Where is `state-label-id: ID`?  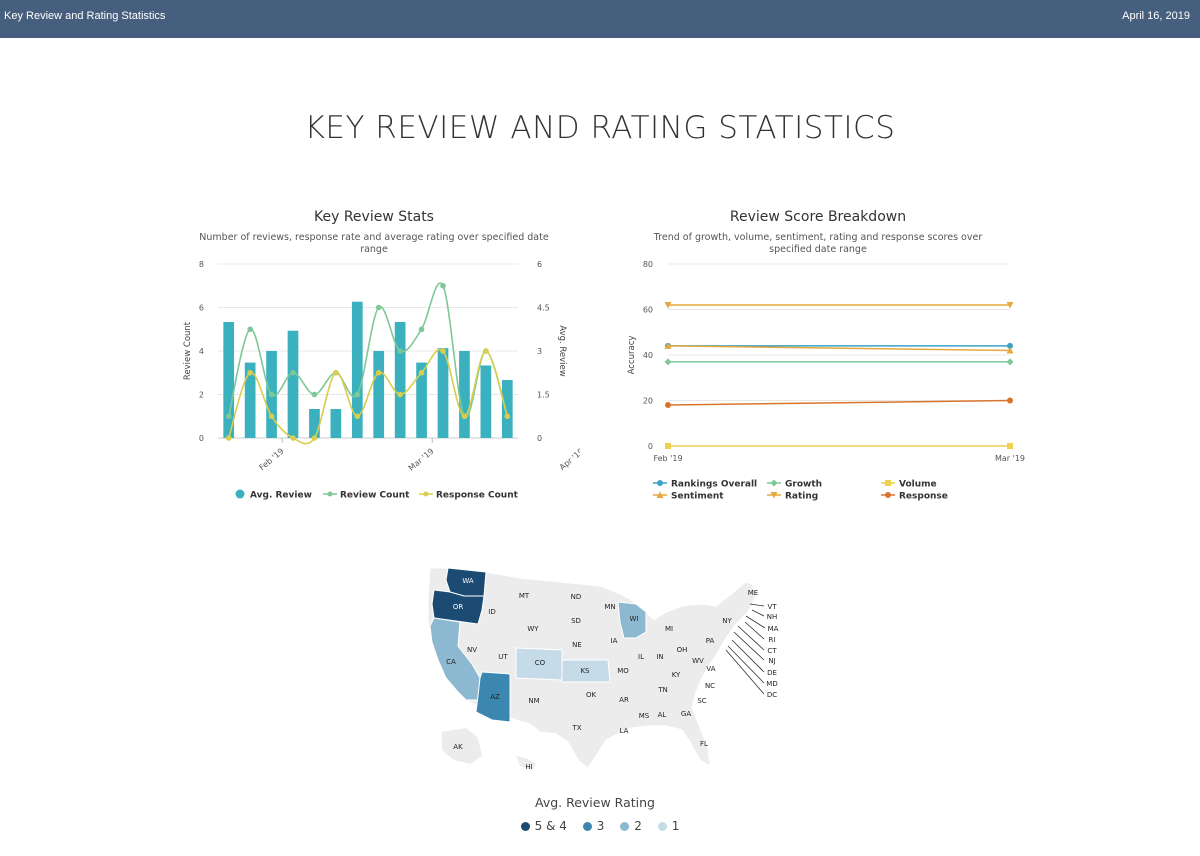 state-label-id: ID is located at coordinates (491, 612).